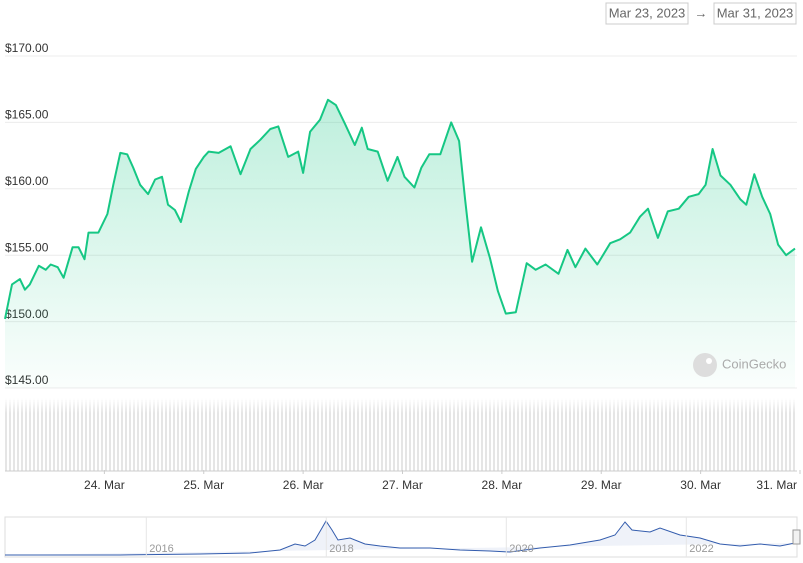  I want to click on x-tick-label: 25. Mar, so click(203, 485).